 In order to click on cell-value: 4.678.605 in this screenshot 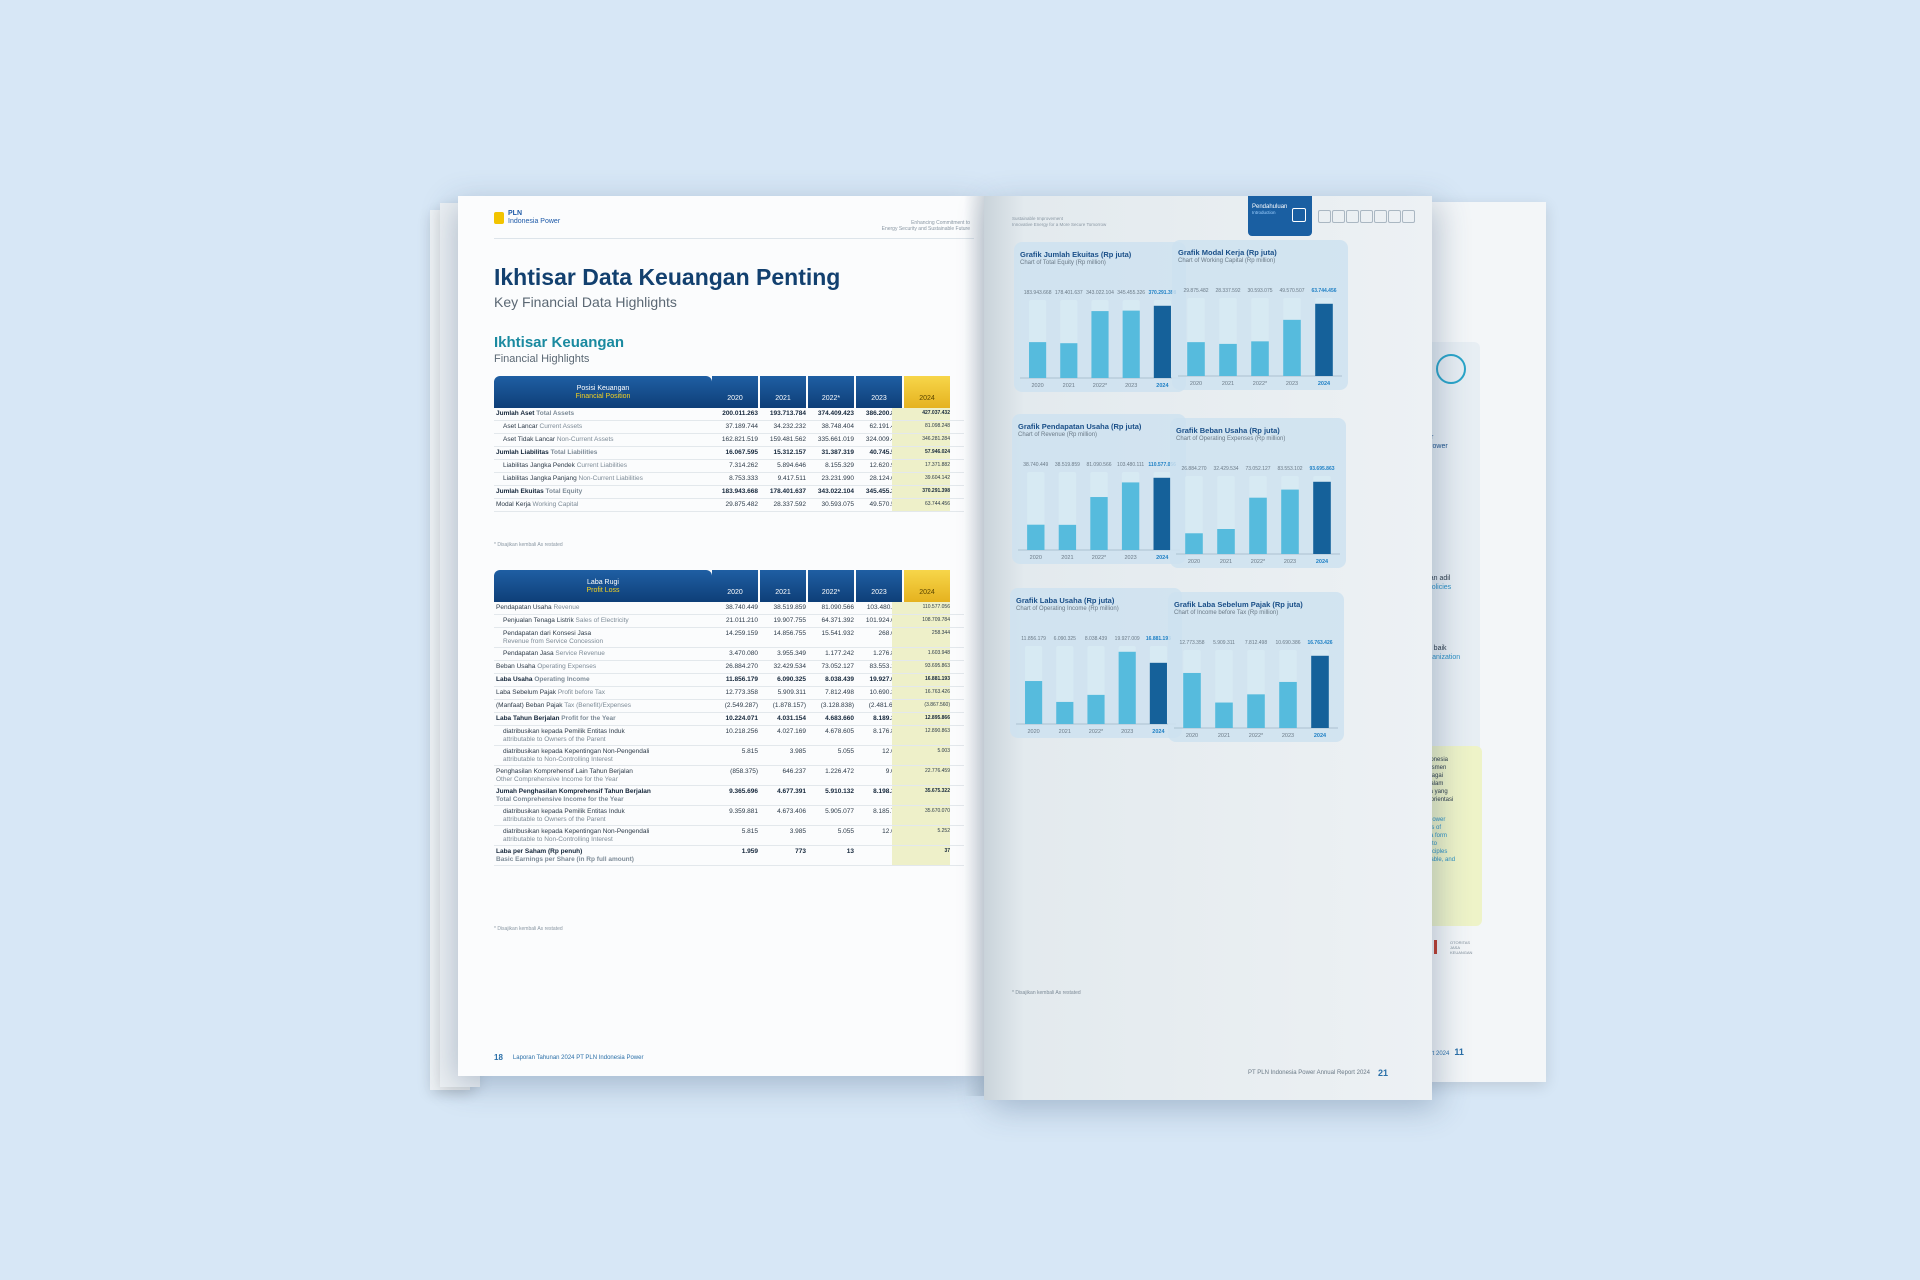, I will do `click(839, 731)`.